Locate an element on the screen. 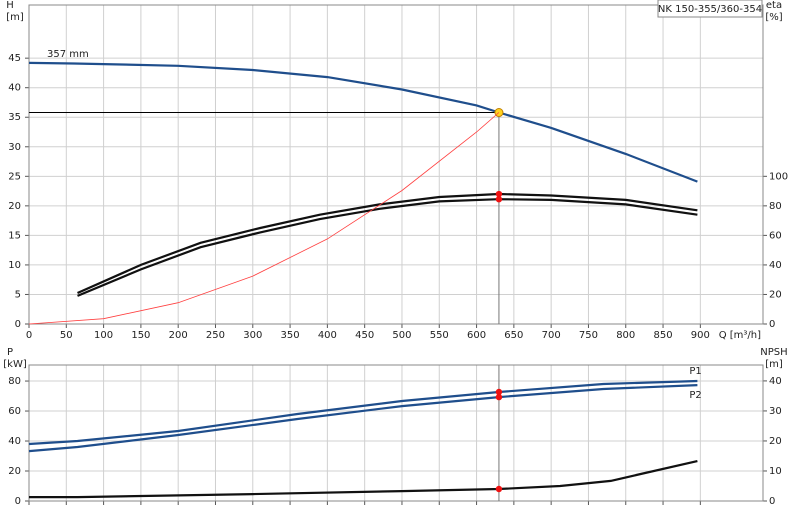 The image size is (800, 520). tag: NK 150-355/360-354 is located at coordinates (710, 9).